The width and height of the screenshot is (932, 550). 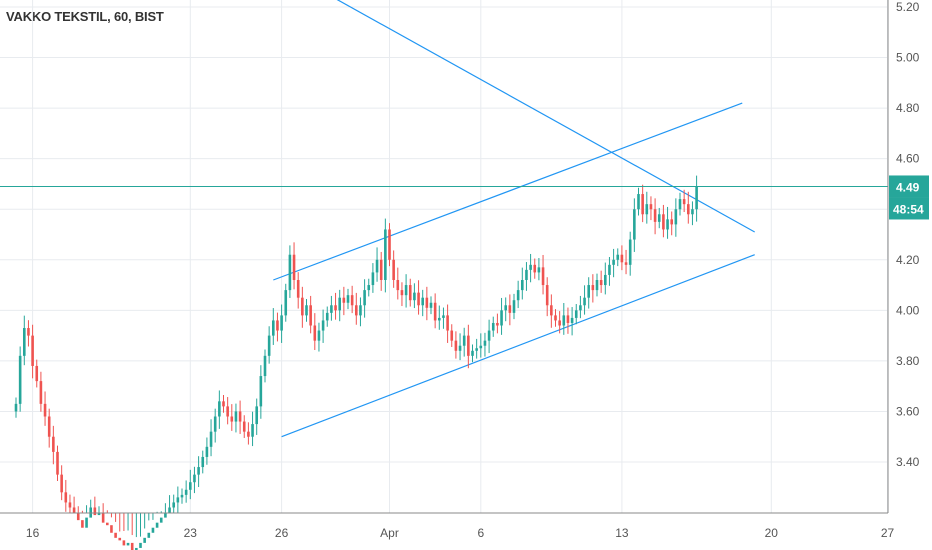 I want to click on price-tick-label: 4.00, so click(x=908, y=310).